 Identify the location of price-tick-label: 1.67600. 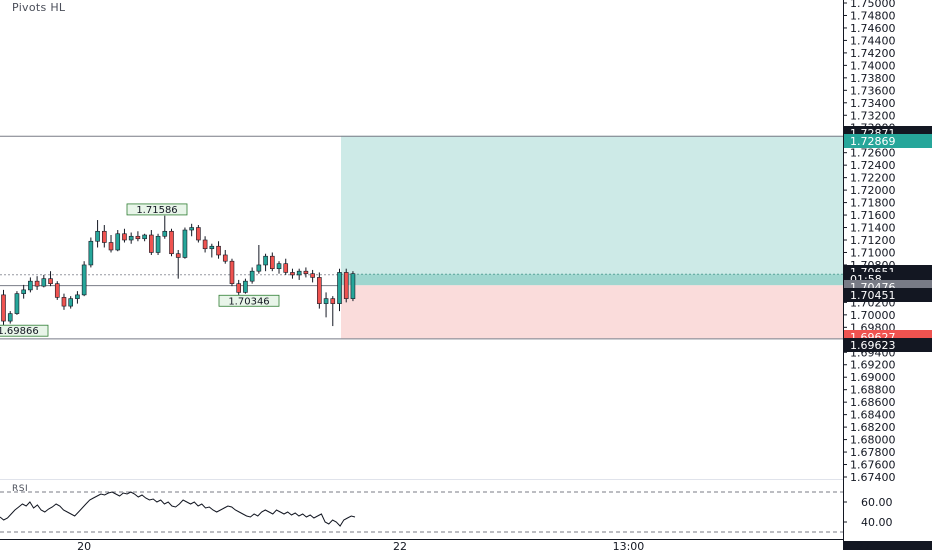
(873, 465).